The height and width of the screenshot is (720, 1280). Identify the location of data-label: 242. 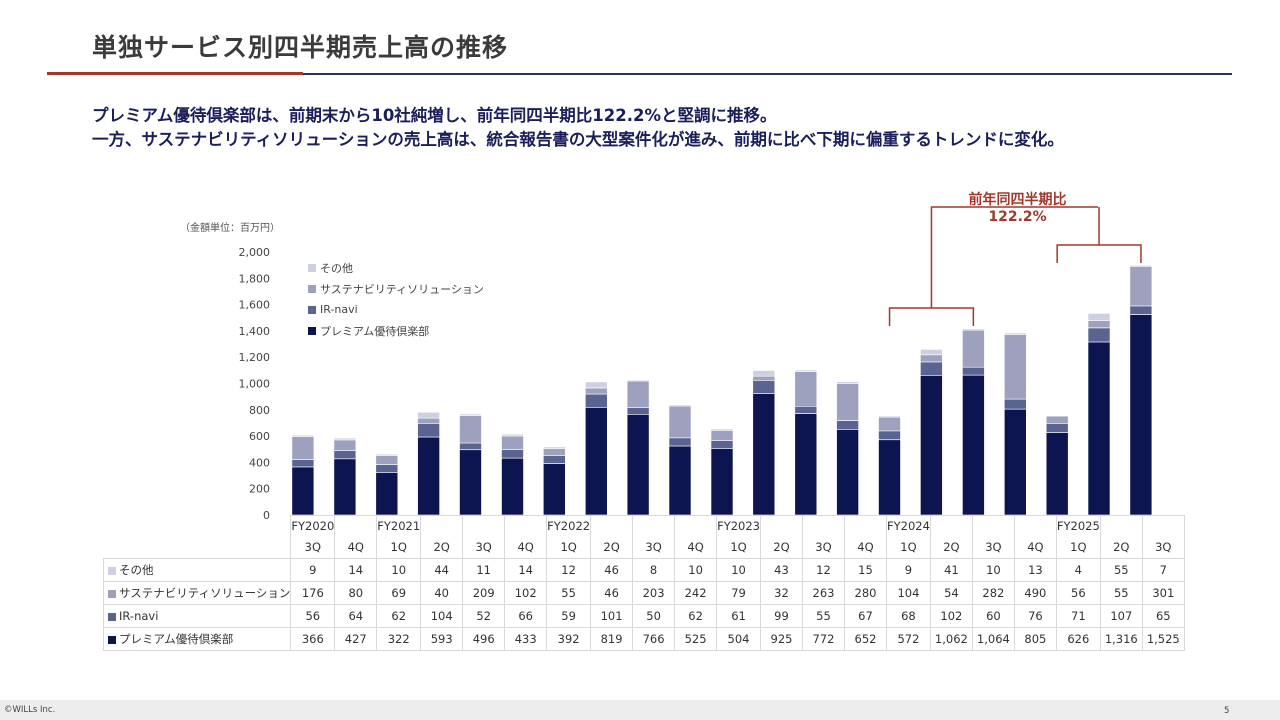
(696, 593).